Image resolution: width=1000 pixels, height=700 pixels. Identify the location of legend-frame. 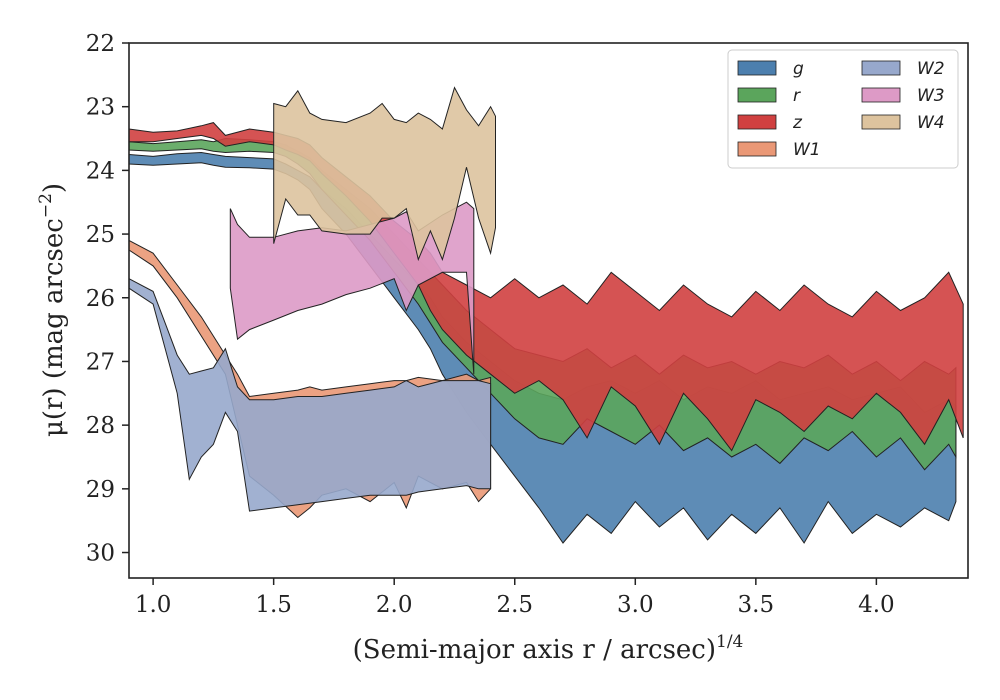
(843, 109).